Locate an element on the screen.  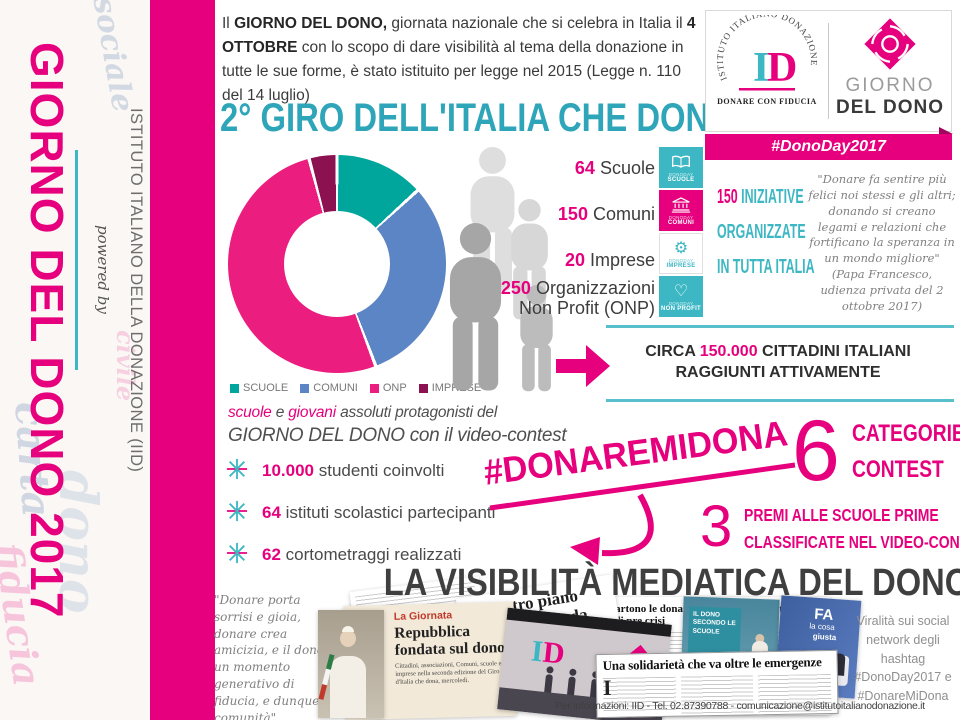
tile-comuni: DONODAY COMUNI is located at coordinates (681, 210).